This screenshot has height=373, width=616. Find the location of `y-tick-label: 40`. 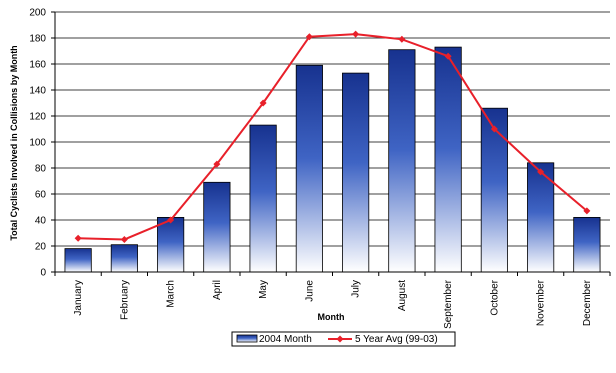

y-tick-label: 40 is located at coordinates (41, 221).